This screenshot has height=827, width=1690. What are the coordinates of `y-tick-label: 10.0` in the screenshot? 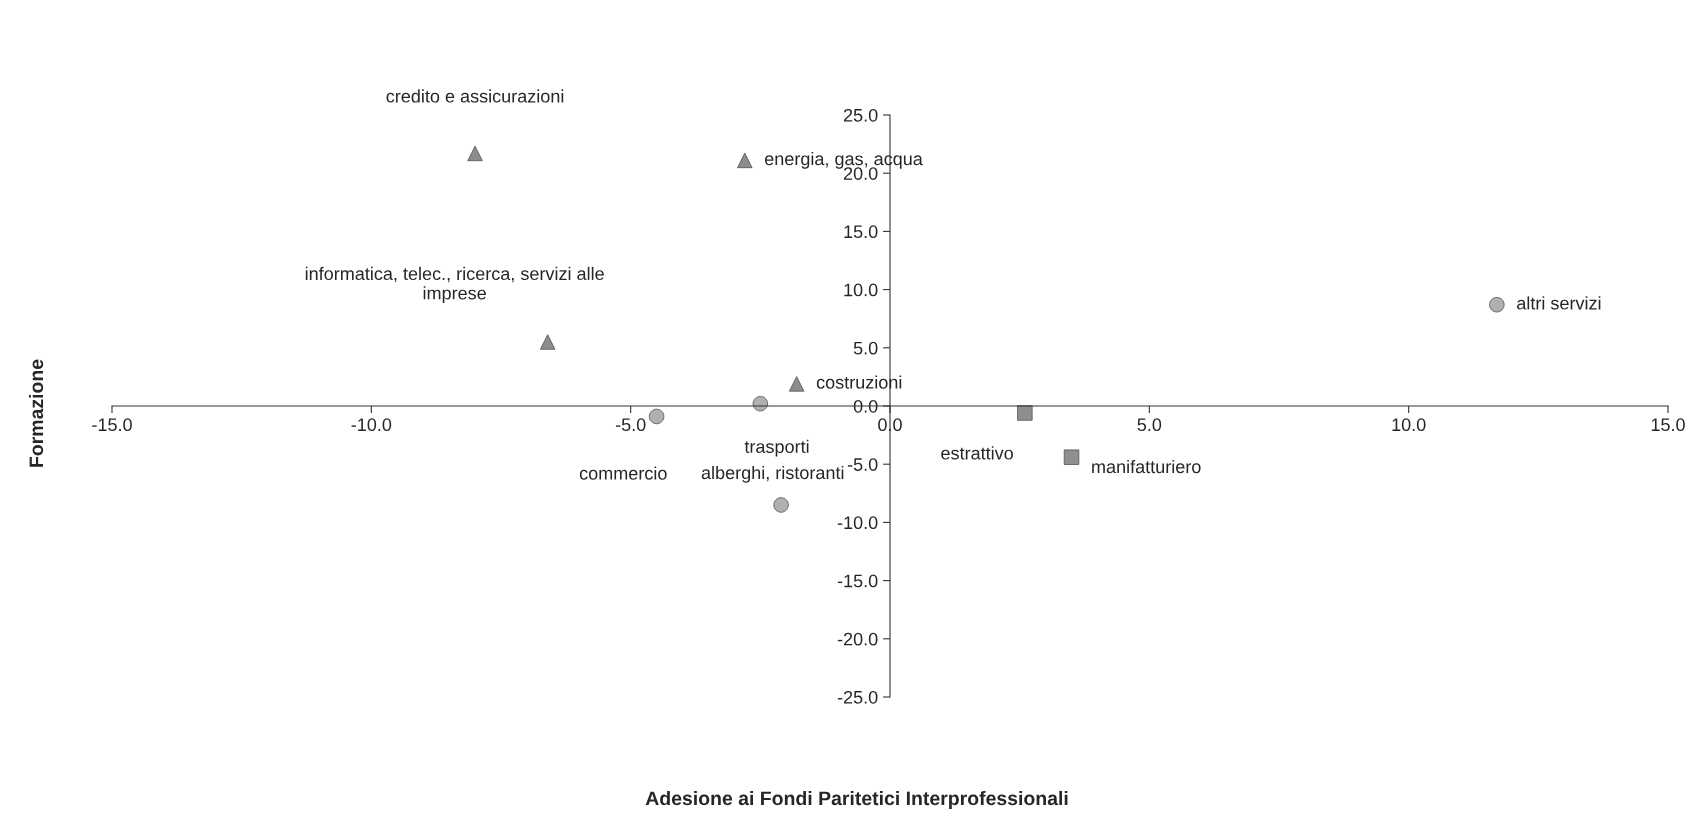 It's located at (861, 290).